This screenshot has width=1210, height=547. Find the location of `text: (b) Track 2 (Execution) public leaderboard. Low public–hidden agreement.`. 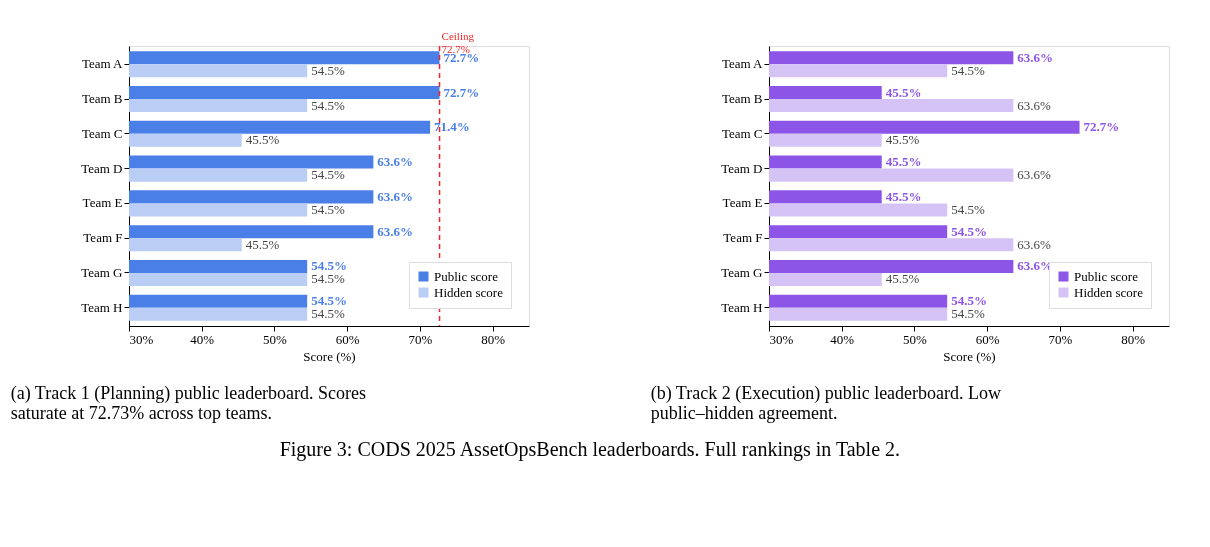

text: (b) Track 2 (Execution) public leaderboard. Low public–hidden agreement. is located at coordinates (826, 403).